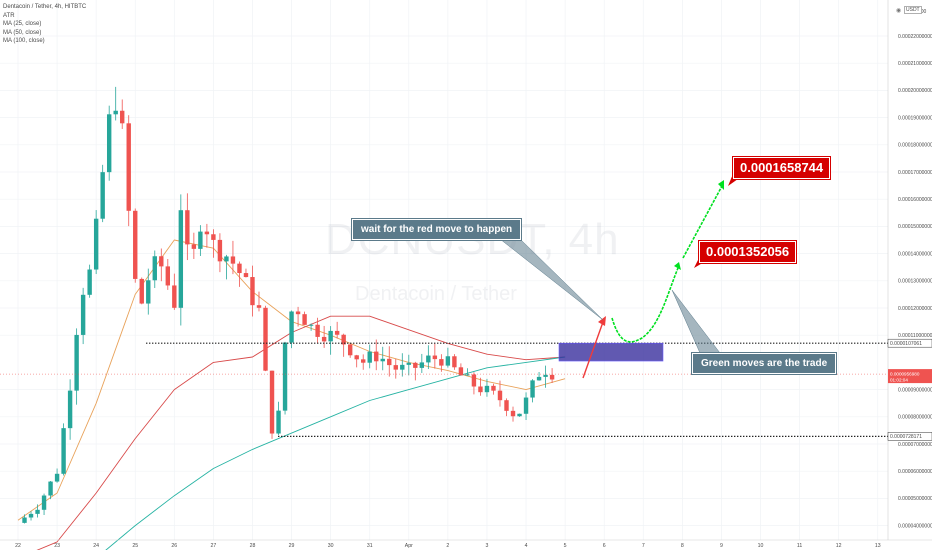 This screenshot has width=932, height=550. What do you see at coordinates (487, 546) in the screenshot?
I see `time-tick-label: 3` at bounding box center [487, 546].